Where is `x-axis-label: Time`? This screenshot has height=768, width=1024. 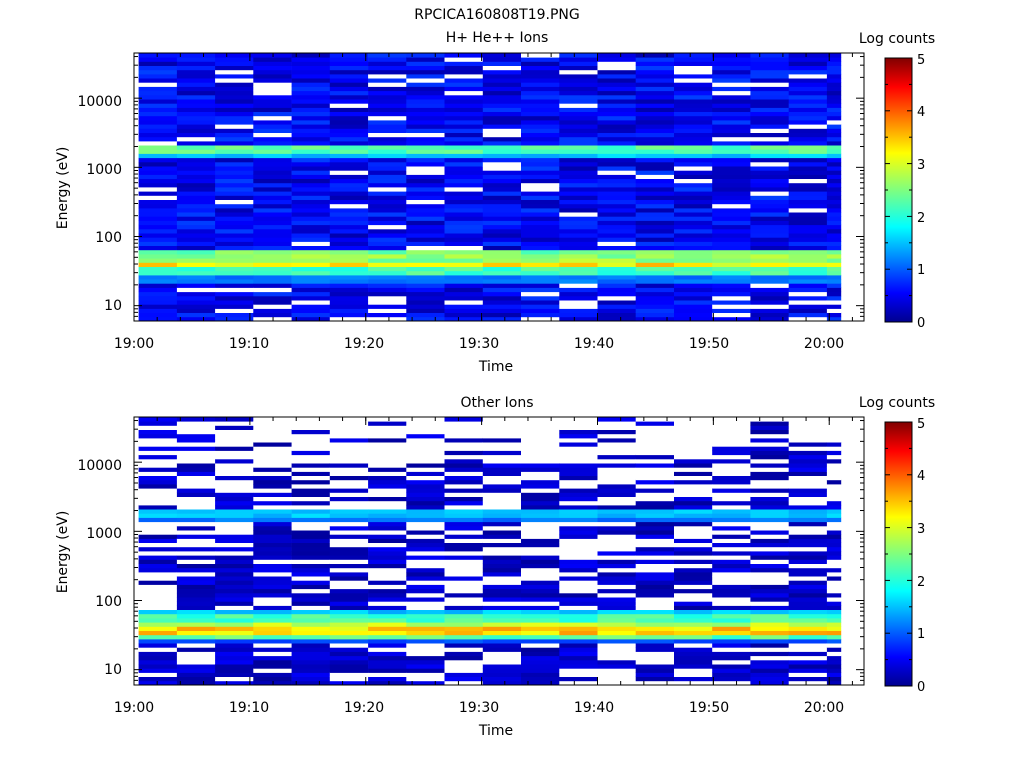
x-axis-label: Time is located at coordinates (495, 731).